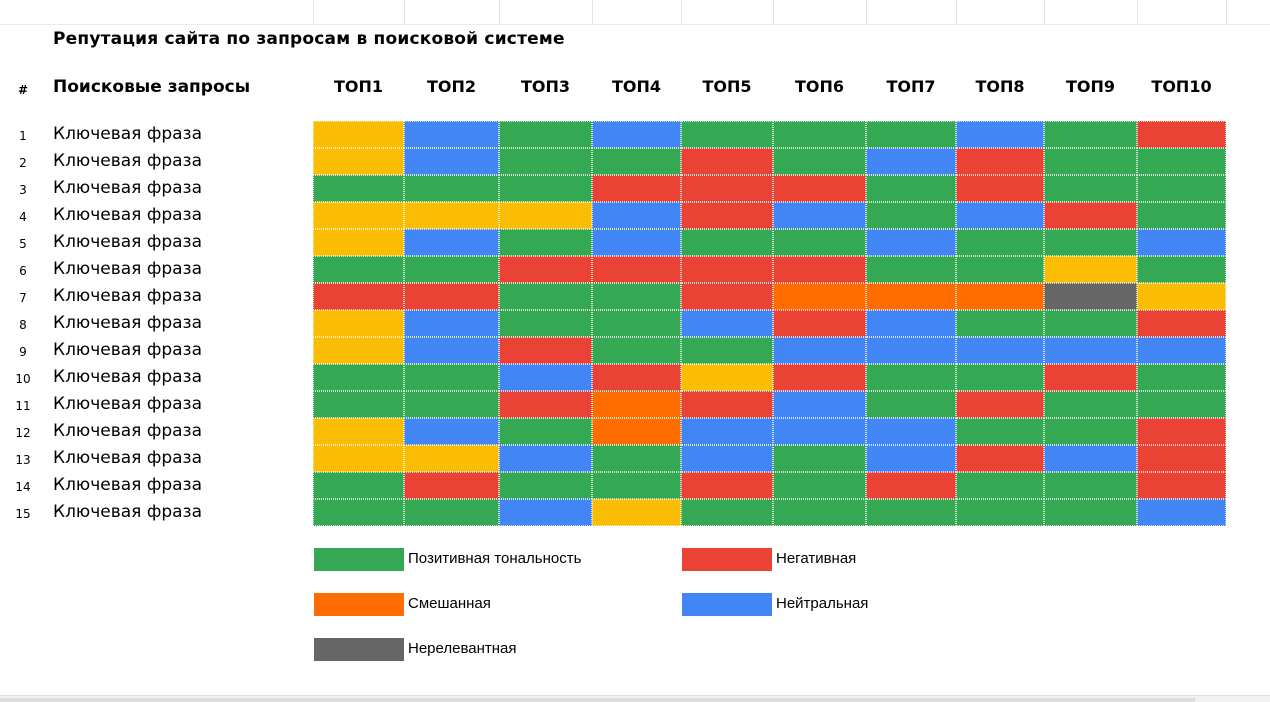 This screenshot has height=702, width=1270. What do you see at coordinates (23, 433) in the screenshot?
I see `row-number: 12` at bounding box center [23, 433].